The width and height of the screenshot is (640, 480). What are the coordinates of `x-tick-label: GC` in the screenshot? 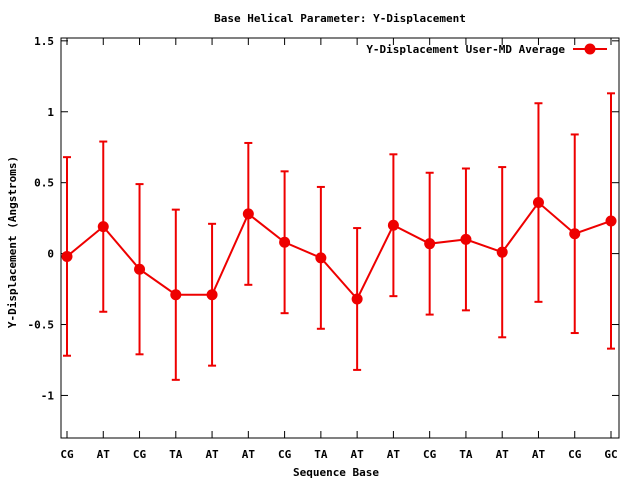 It's located at (610, 454).